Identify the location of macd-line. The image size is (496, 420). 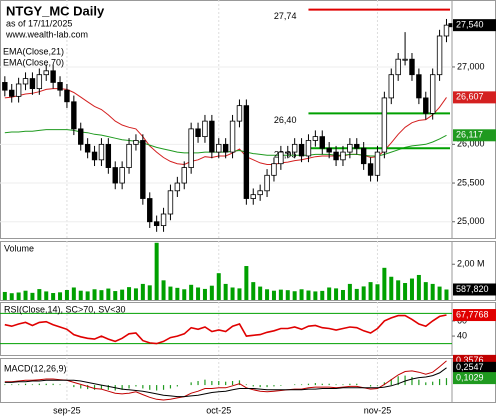
(225, 380).